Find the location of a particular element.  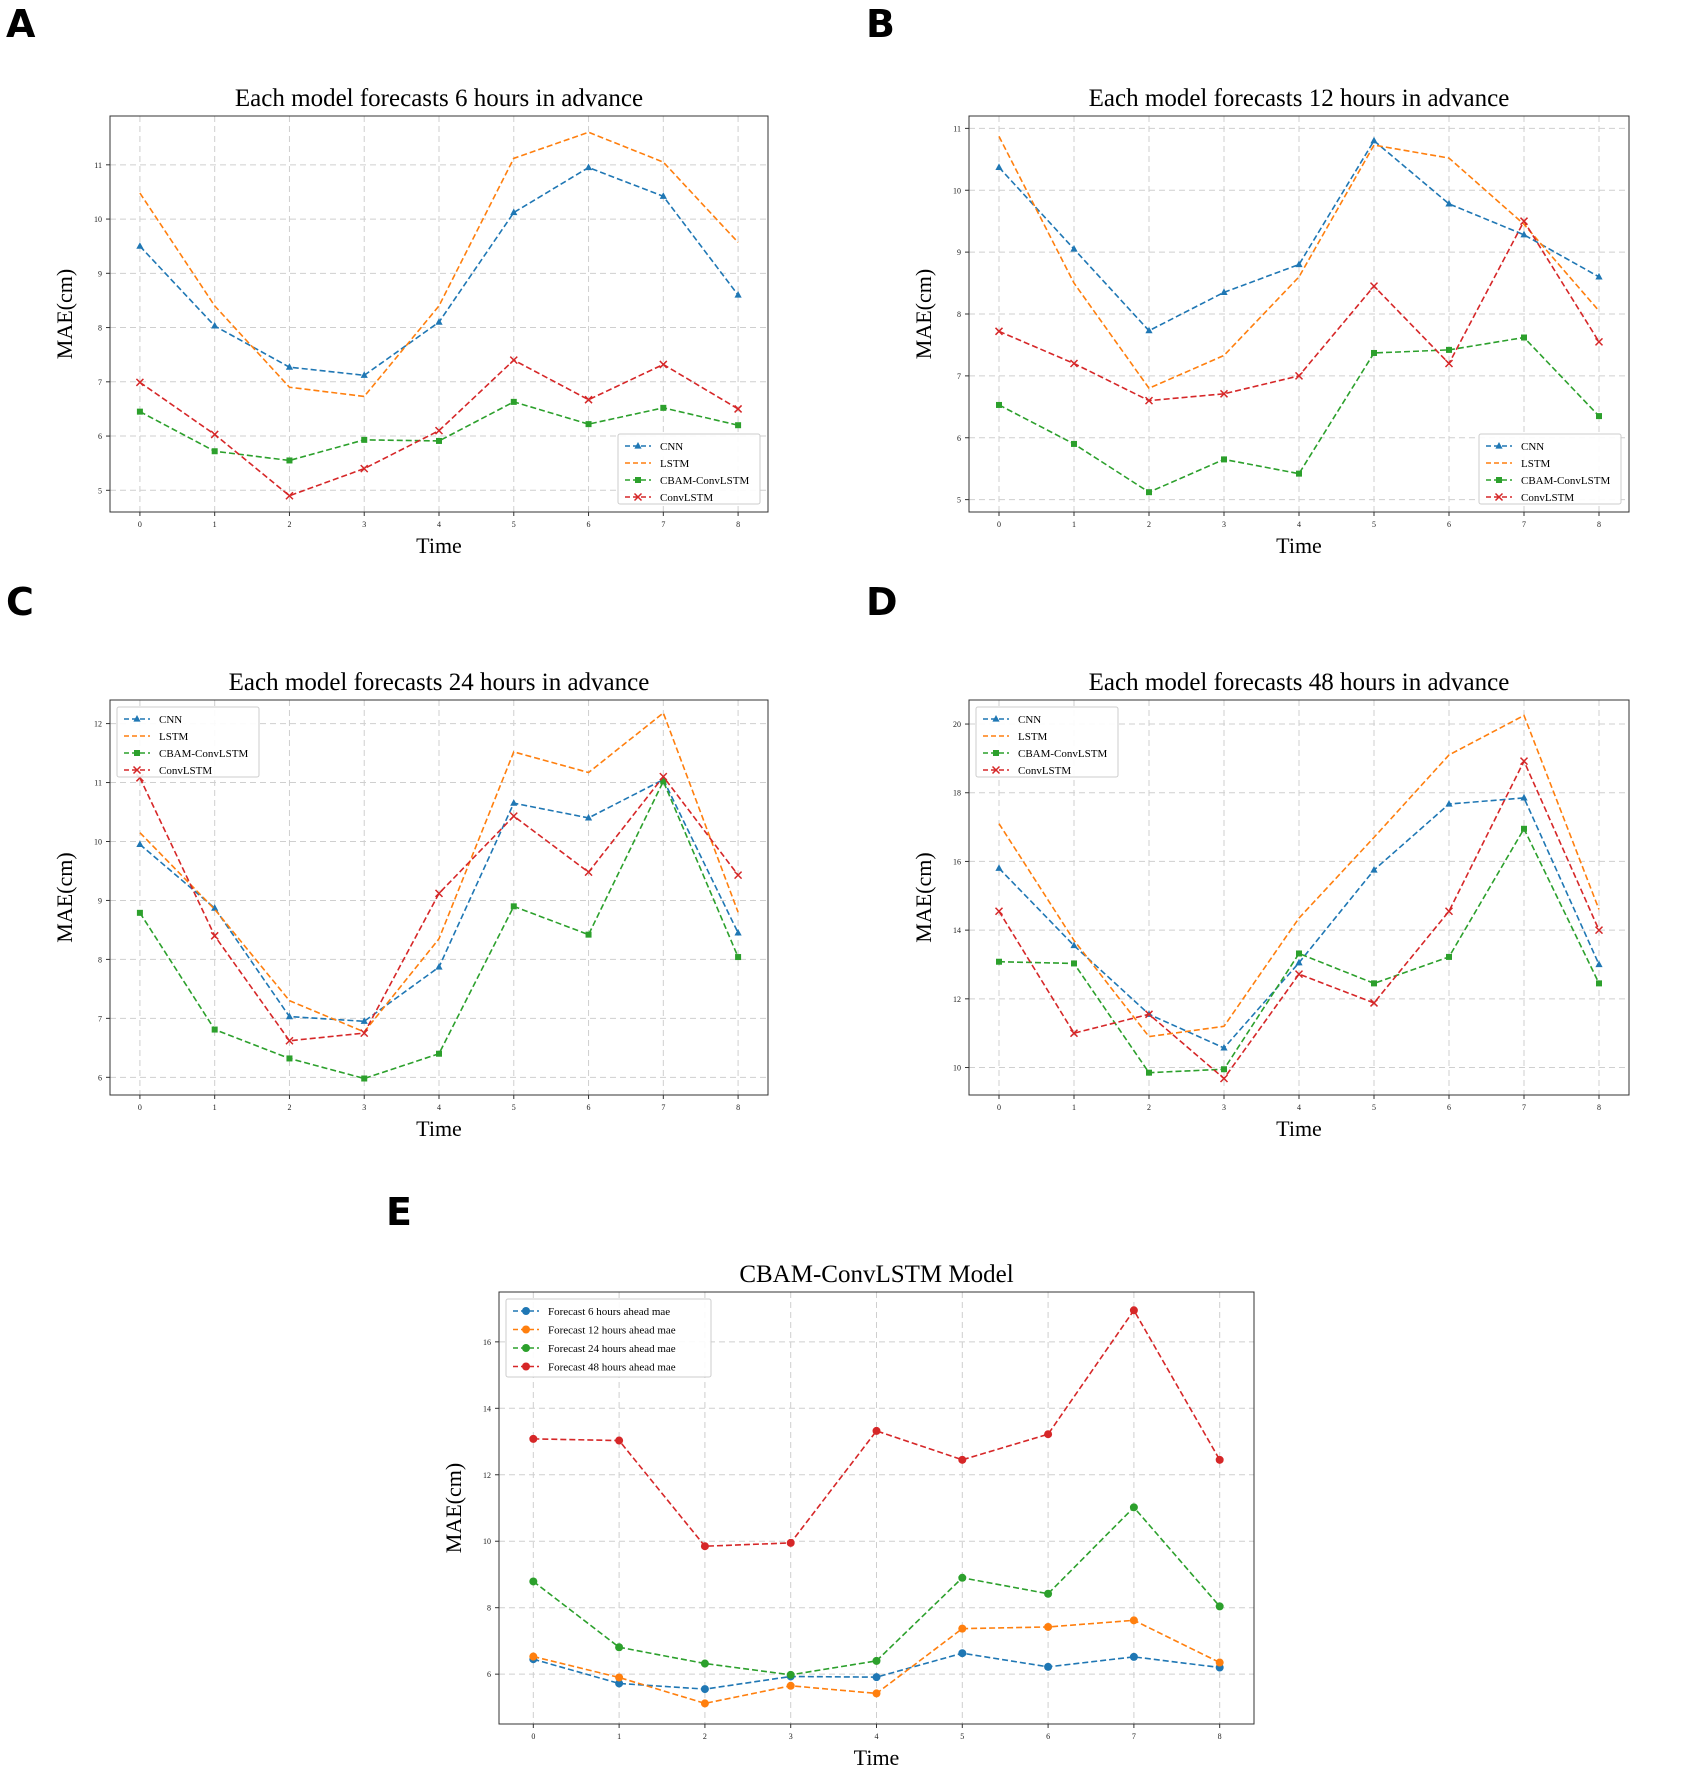

panel-e-xtick-label: 8 is located at coordinates (1220, 1736).